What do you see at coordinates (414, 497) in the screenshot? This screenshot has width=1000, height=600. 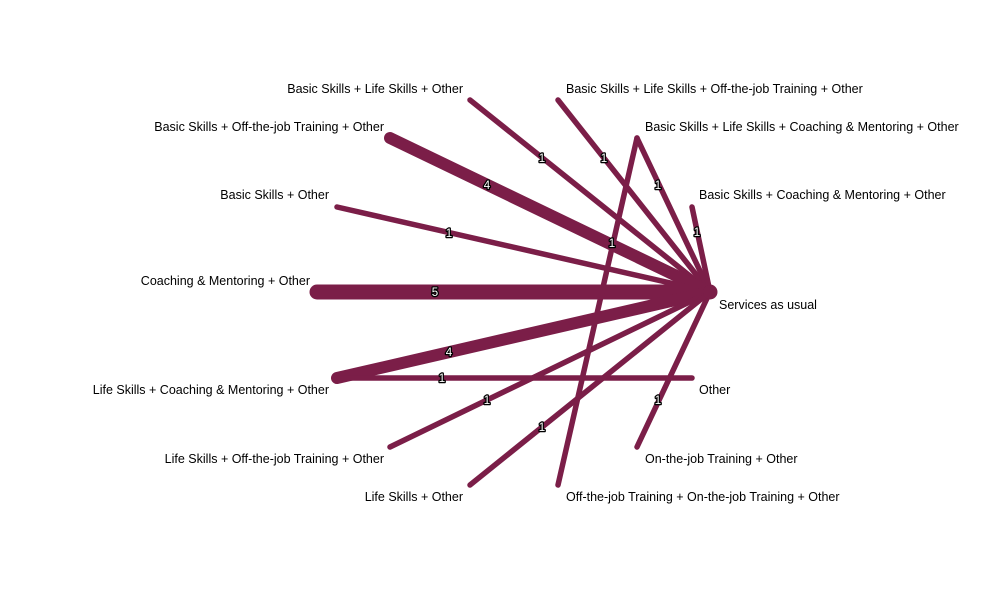 I see `node-label: Life Skills + Other` at bounding box center [414, 497].